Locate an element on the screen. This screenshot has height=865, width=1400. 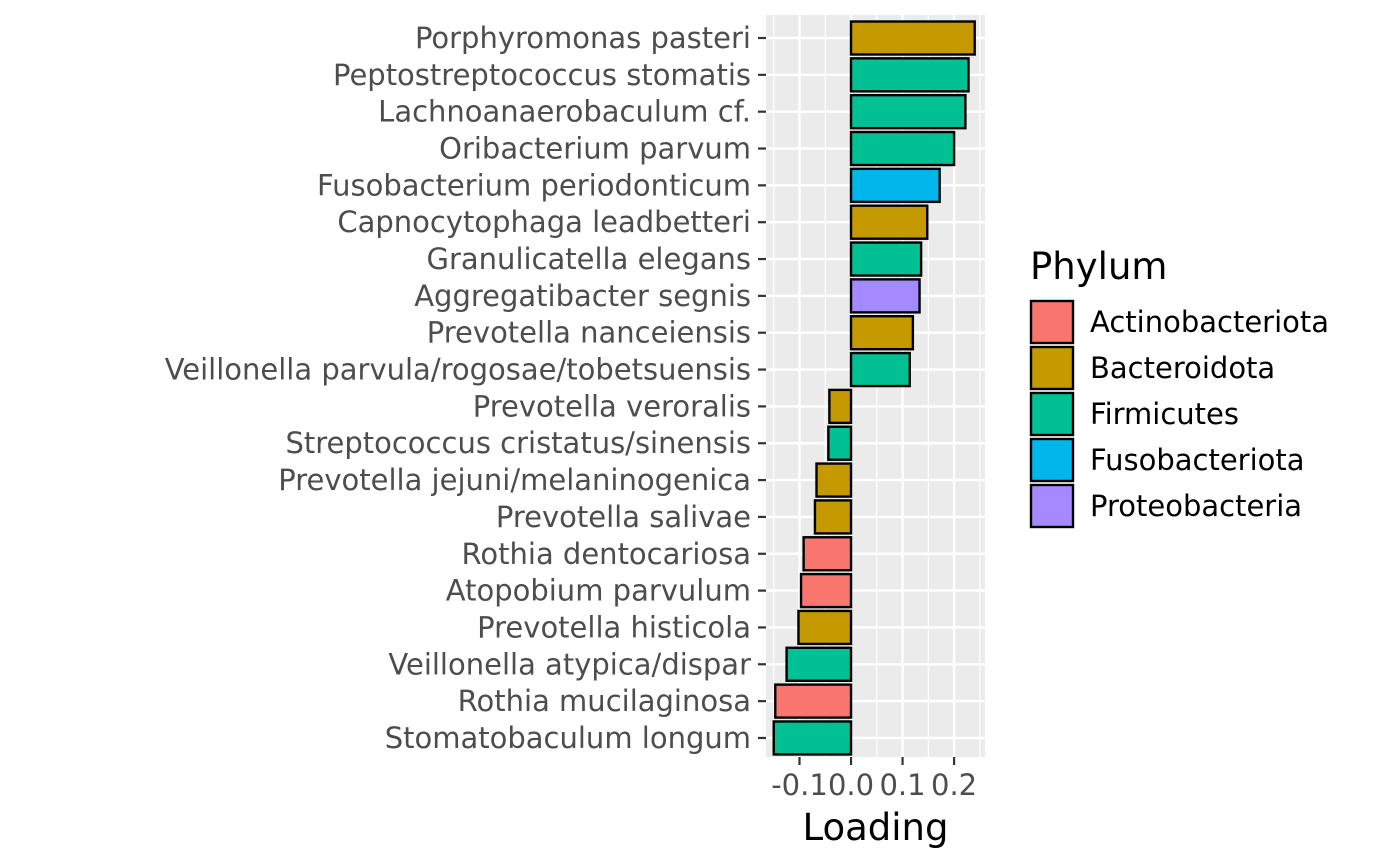
x-tick-label: 0.1 is located at coordinates (902, 785).